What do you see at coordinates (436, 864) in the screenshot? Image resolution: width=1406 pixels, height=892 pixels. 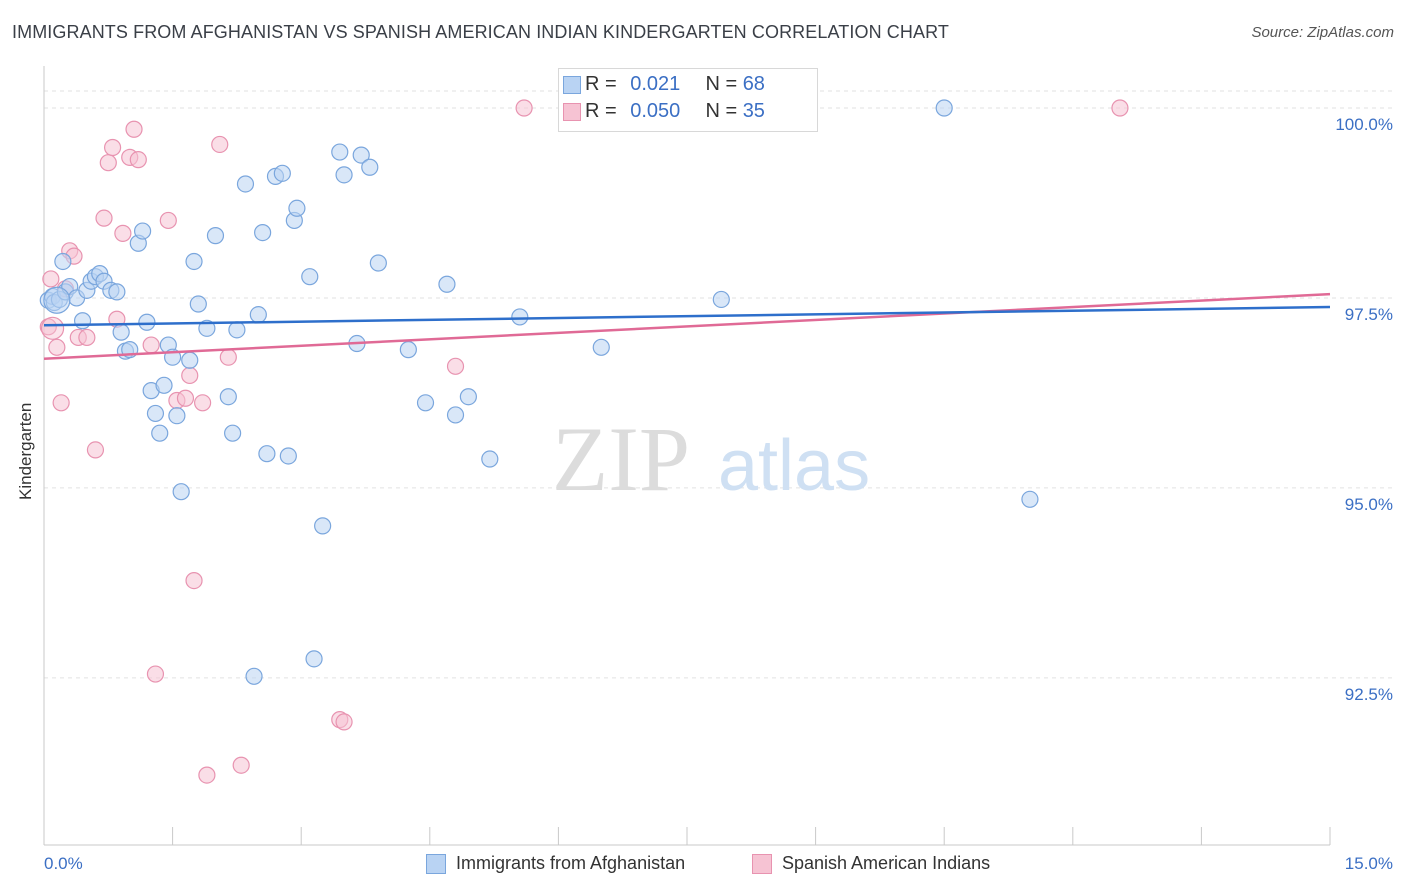 I see `legend-swatch-blue` at bounding box center [436, 864].